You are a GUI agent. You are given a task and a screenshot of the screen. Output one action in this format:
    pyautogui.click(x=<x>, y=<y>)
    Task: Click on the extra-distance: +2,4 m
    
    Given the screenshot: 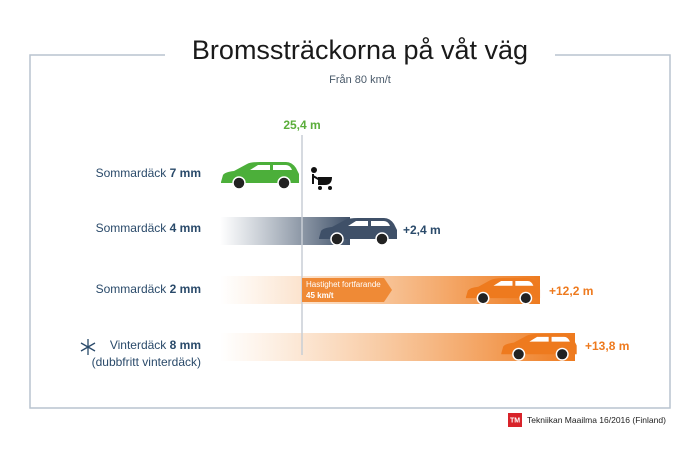 What is the action you would take?
    pyautogui.click(x=422, y=230)
    